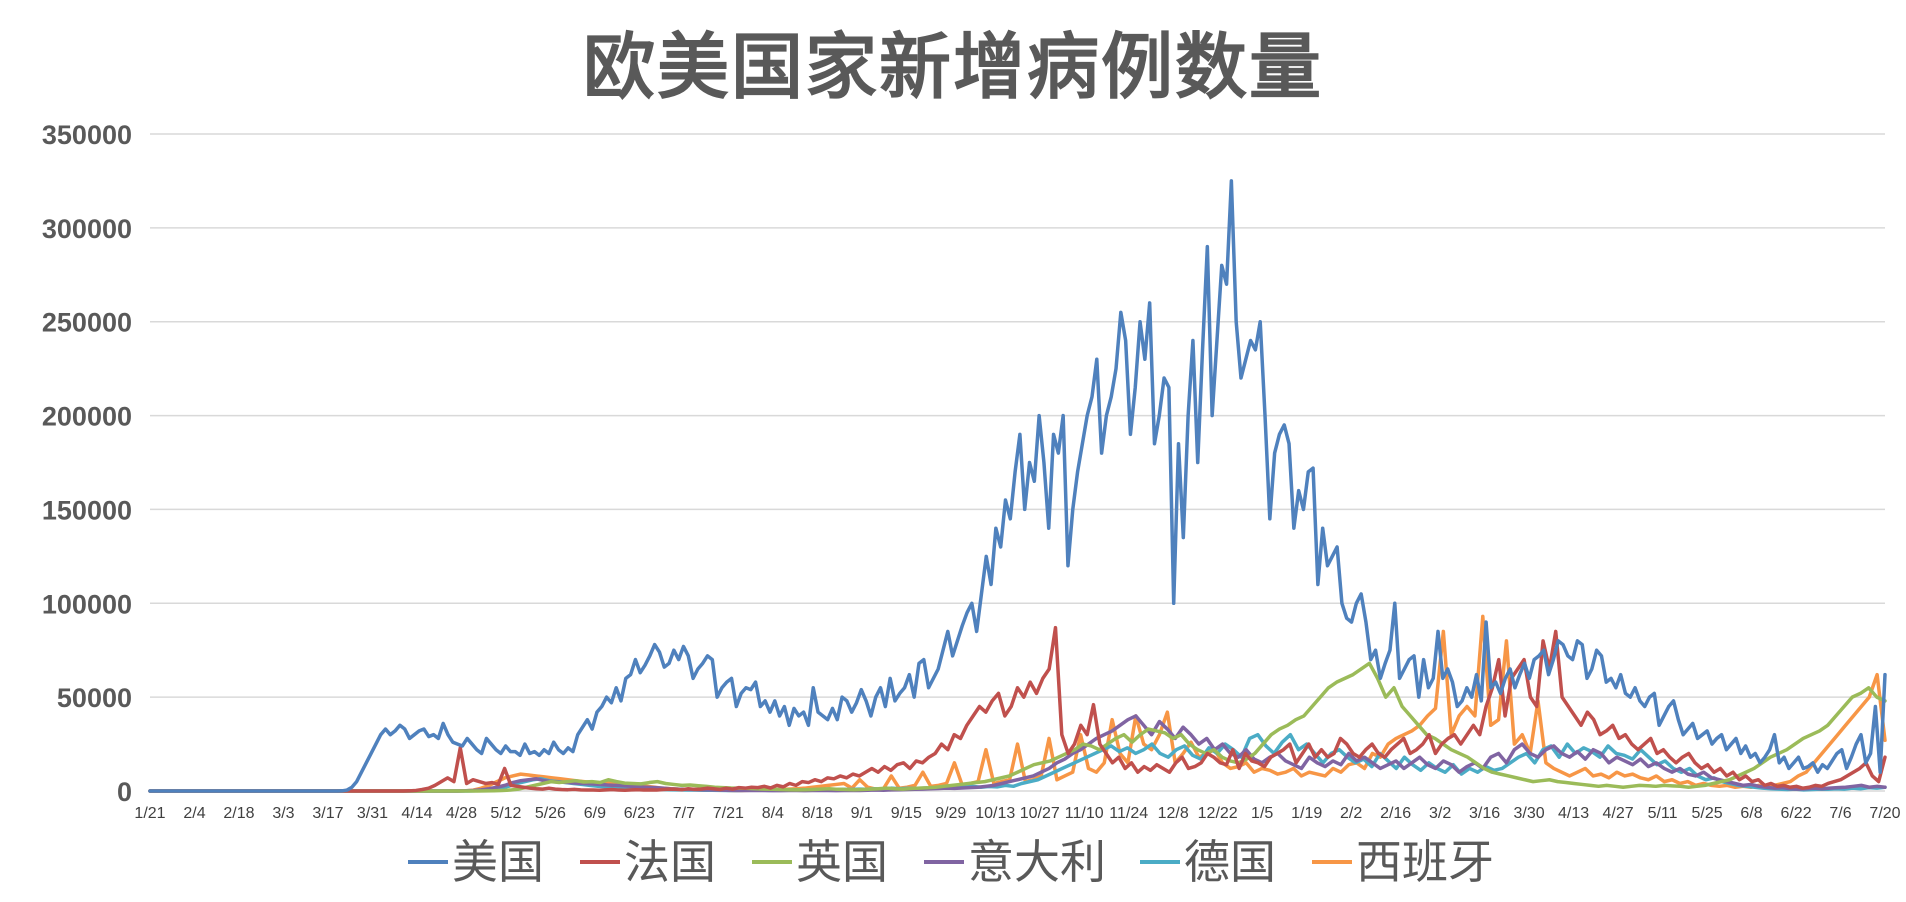  I want to click on x-tick-label: 10/27, so click(1040, 813).